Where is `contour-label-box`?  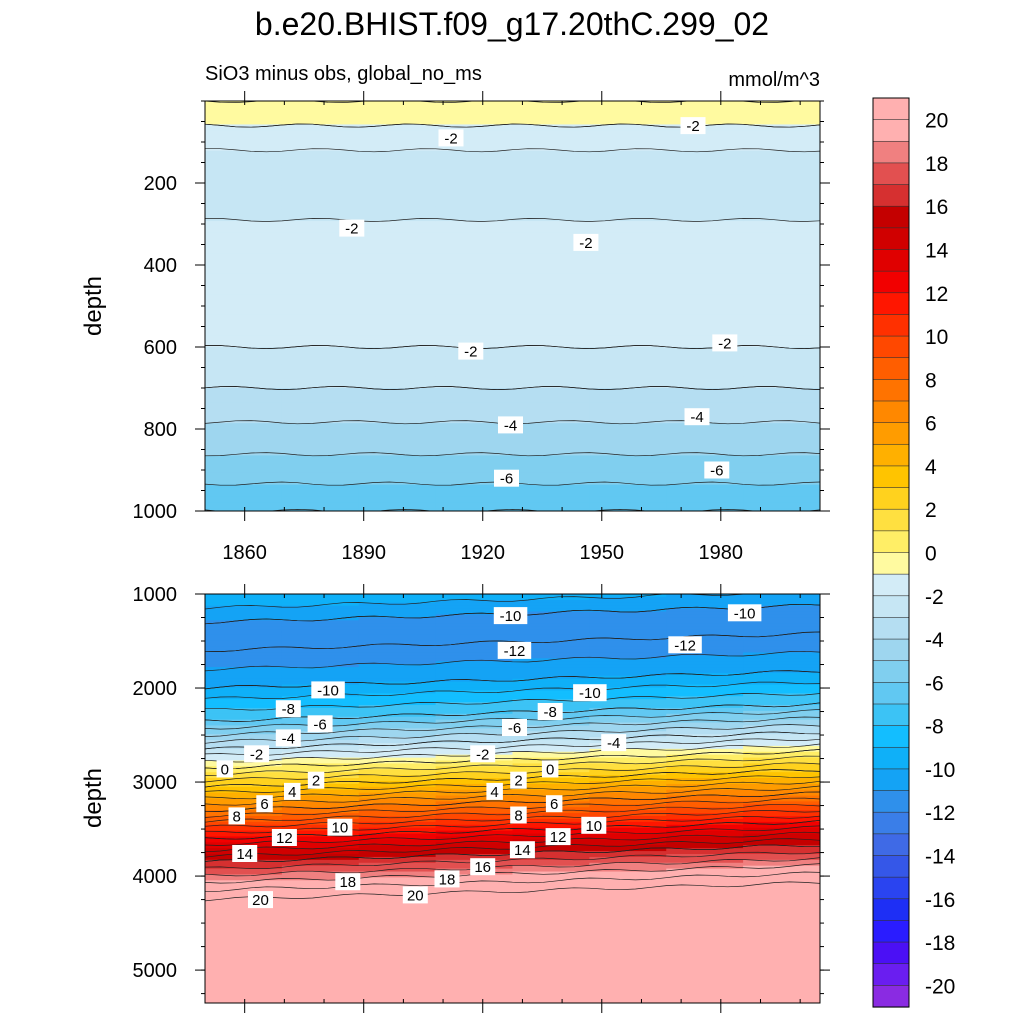
contour-label-box is located at coordinates (483, 754).